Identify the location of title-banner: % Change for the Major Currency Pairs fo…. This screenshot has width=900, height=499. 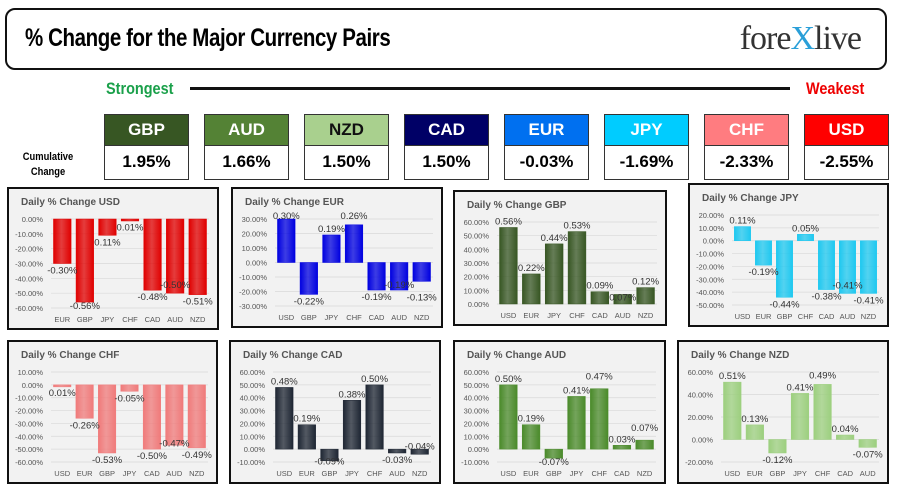
(446, 39).